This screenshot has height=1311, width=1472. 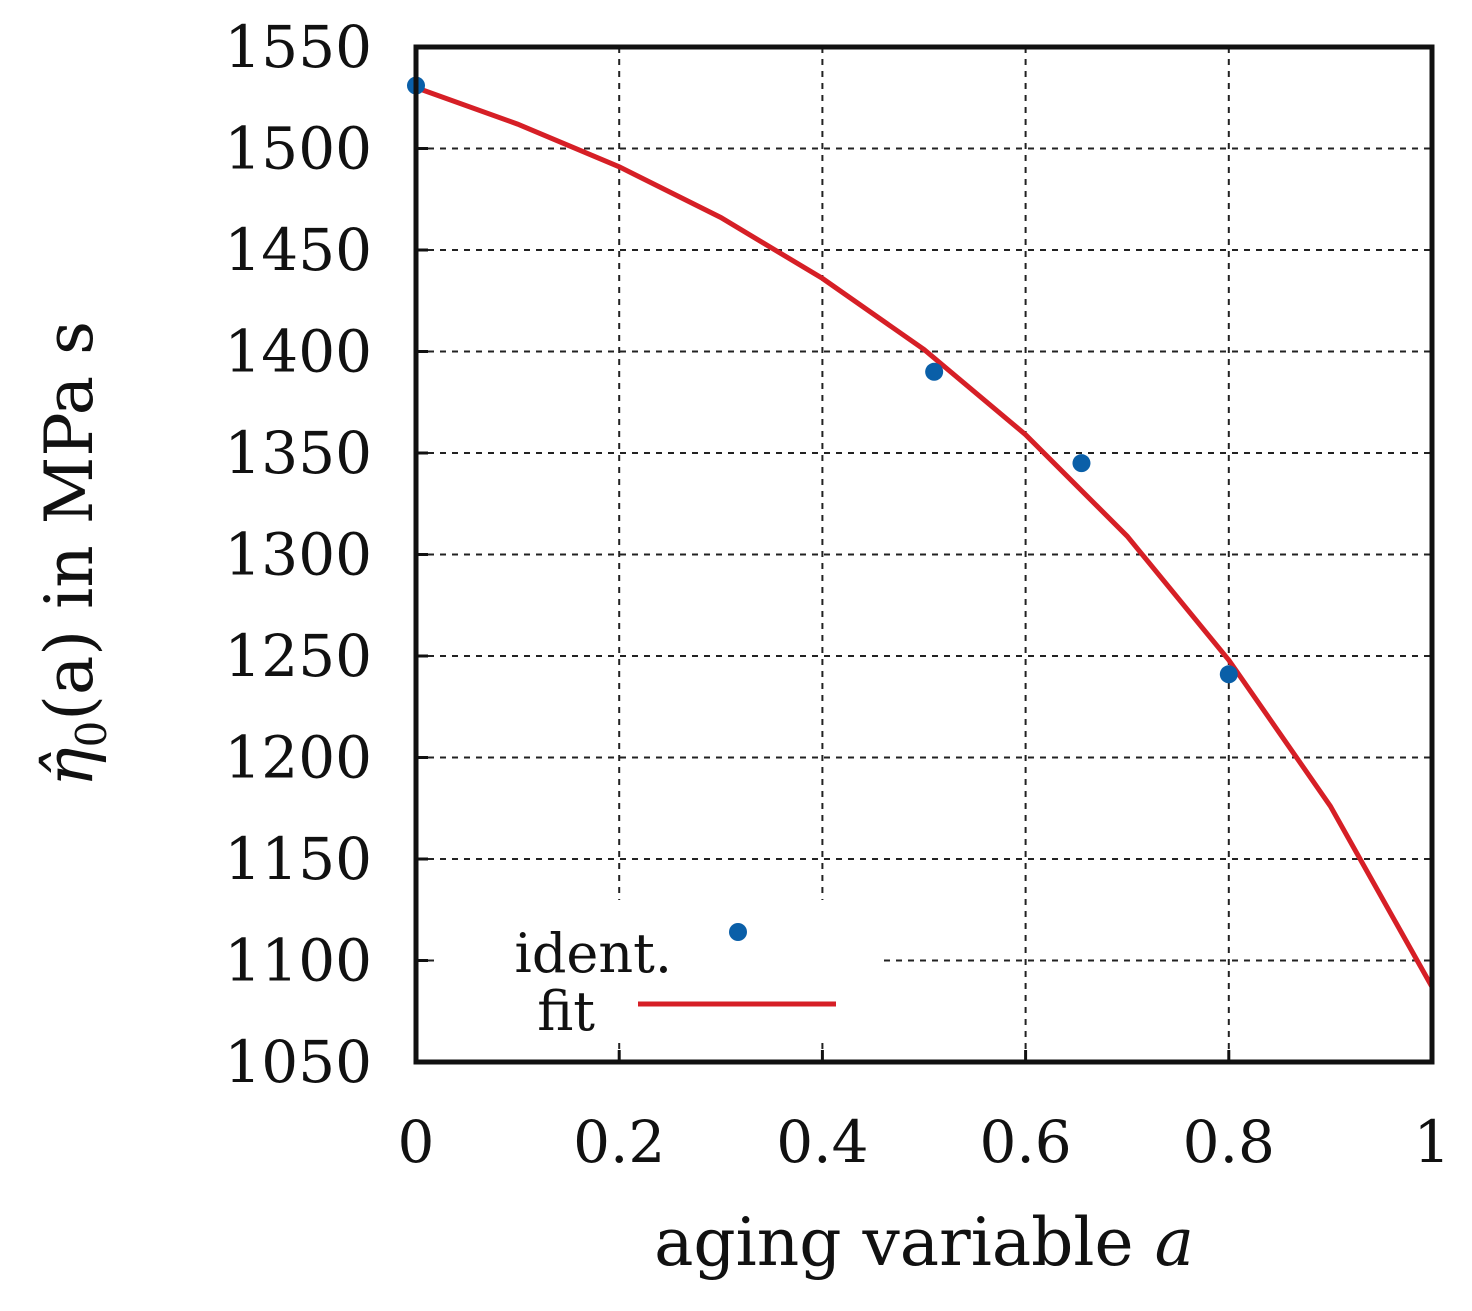 I want to click on y-tick-label: 1200, so click(x=298, y=758).